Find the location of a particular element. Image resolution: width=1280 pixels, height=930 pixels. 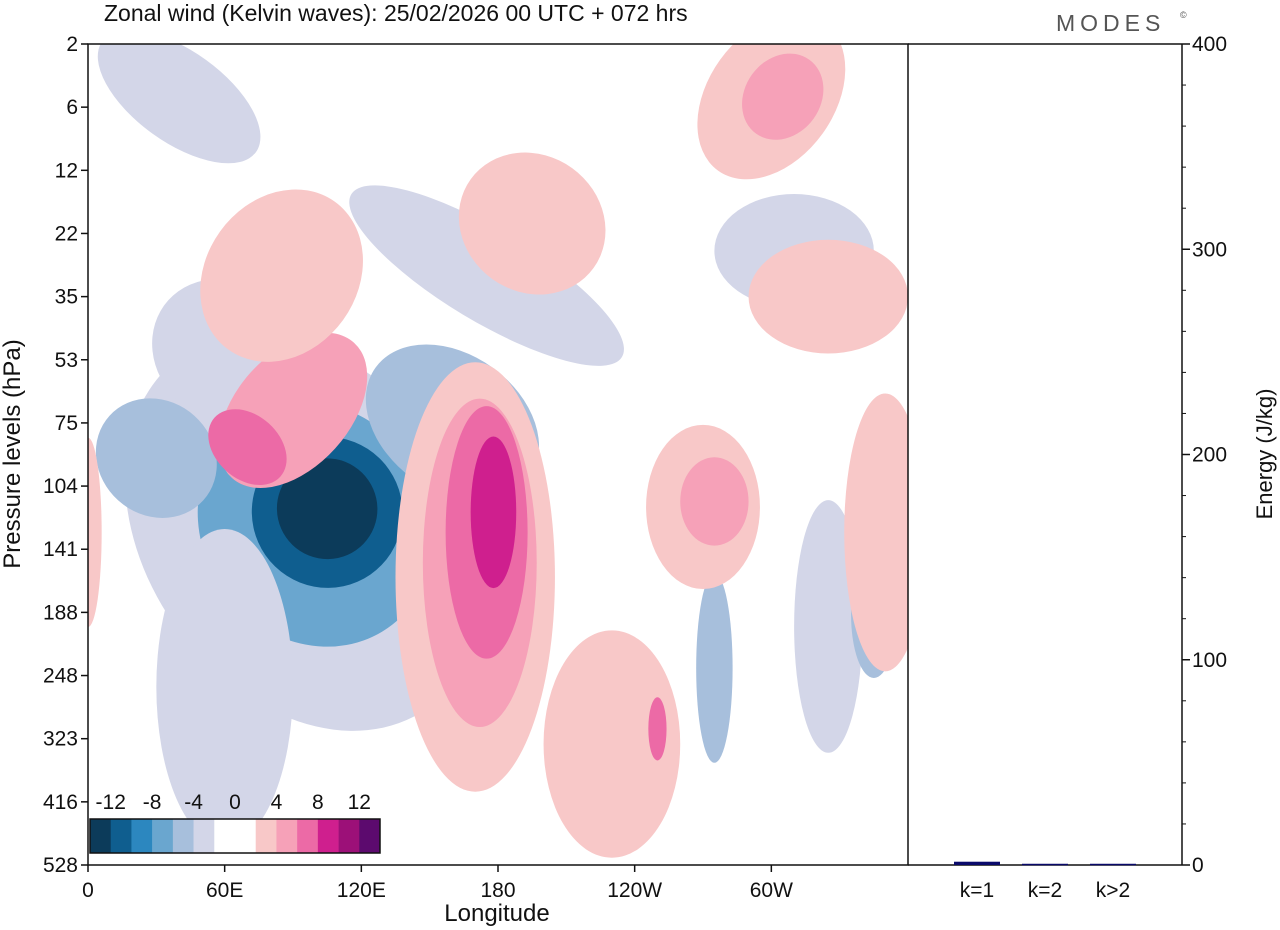

y-tick-label: 12 is located at coordinates (66, 170).